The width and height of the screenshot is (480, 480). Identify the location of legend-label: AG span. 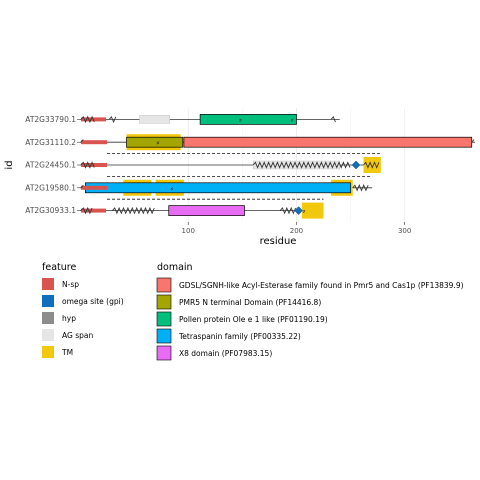
(77, 335).